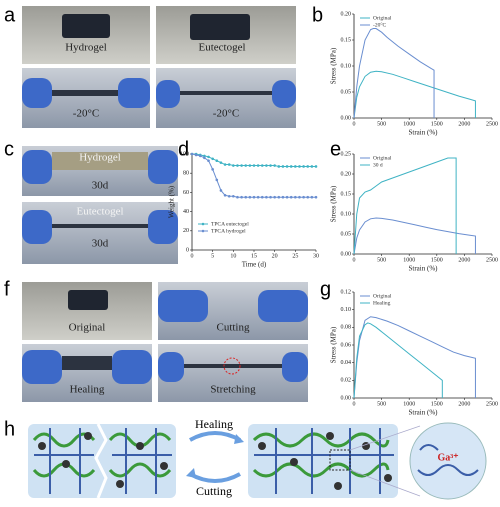  Describe the element at coordinates (316, 256) in the screenshot. I see `x-tick-label: 30` at that location.